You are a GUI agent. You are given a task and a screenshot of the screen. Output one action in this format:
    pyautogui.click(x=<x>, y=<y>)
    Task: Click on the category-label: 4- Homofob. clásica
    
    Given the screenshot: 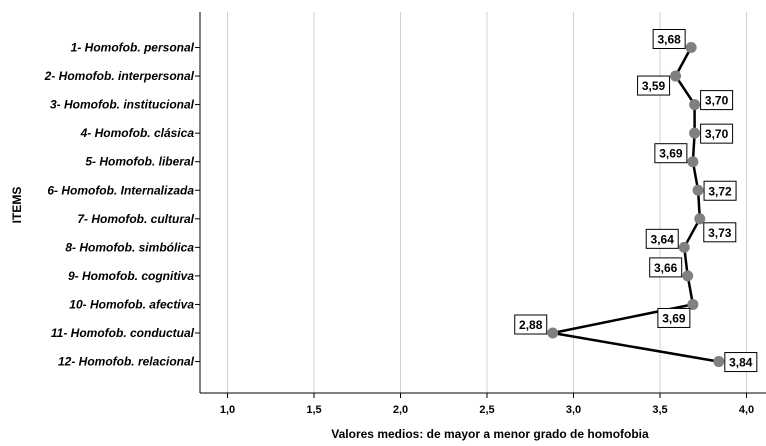 What is the action you would take?
    pyautogui.click(x=137, y=133)
    